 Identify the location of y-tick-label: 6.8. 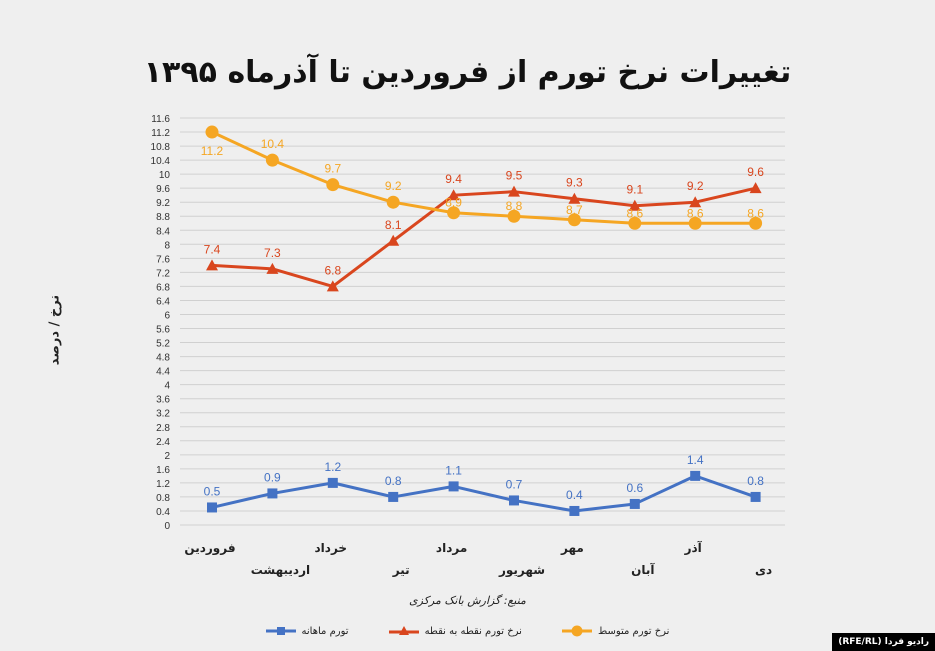
(163, 287).